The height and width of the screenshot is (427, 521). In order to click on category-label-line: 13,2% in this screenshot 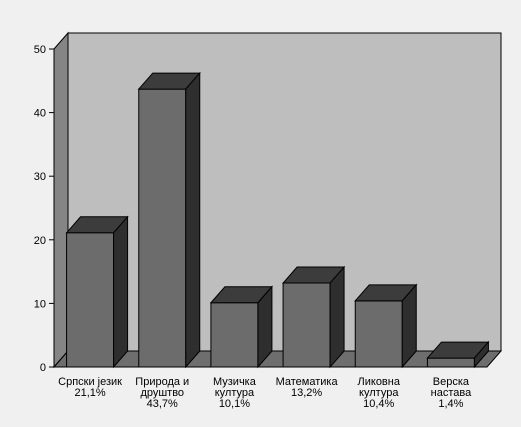, I will do `click(306, 393)`.